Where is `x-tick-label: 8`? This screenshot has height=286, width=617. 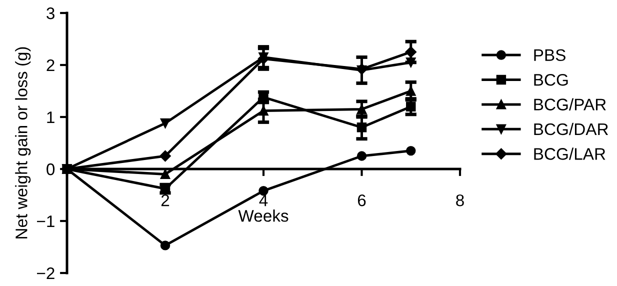
x-tick-label: 8 is located at coordinates (460, 200).